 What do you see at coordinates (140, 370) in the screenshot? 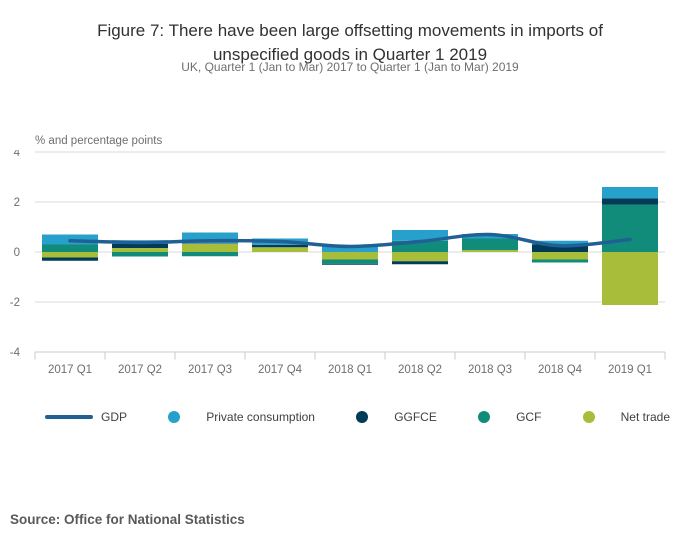
I see `x-tick-label: 2017 Q2` at bounding box center [140, 370].